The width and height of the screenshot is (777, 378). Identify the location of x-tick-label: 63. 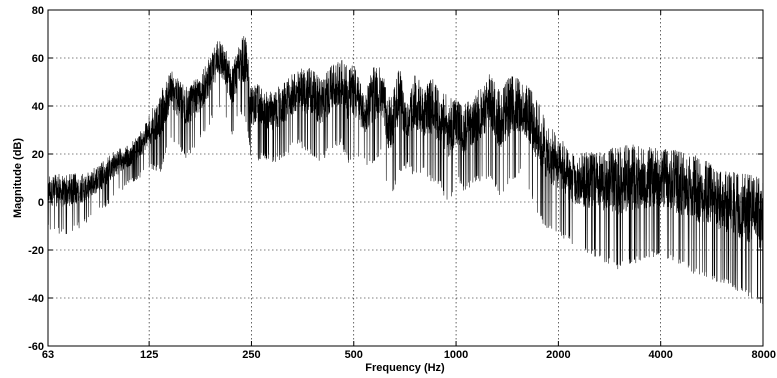
(48, 355).